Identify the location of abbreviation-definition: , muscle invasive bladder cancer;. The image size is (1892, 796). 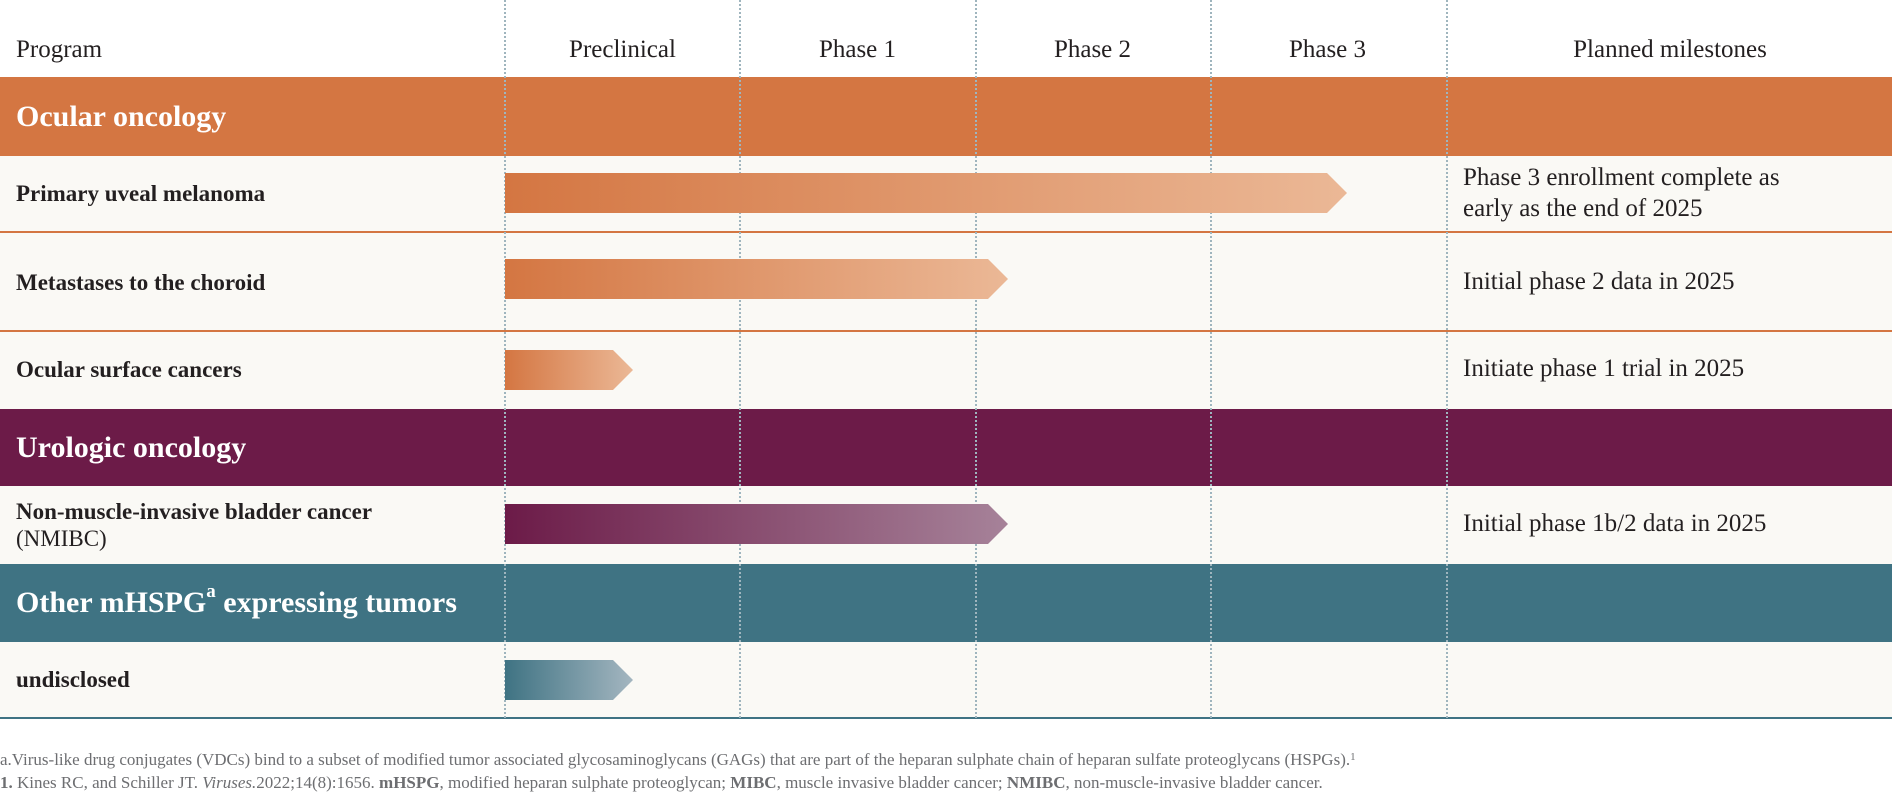
(891, 782).